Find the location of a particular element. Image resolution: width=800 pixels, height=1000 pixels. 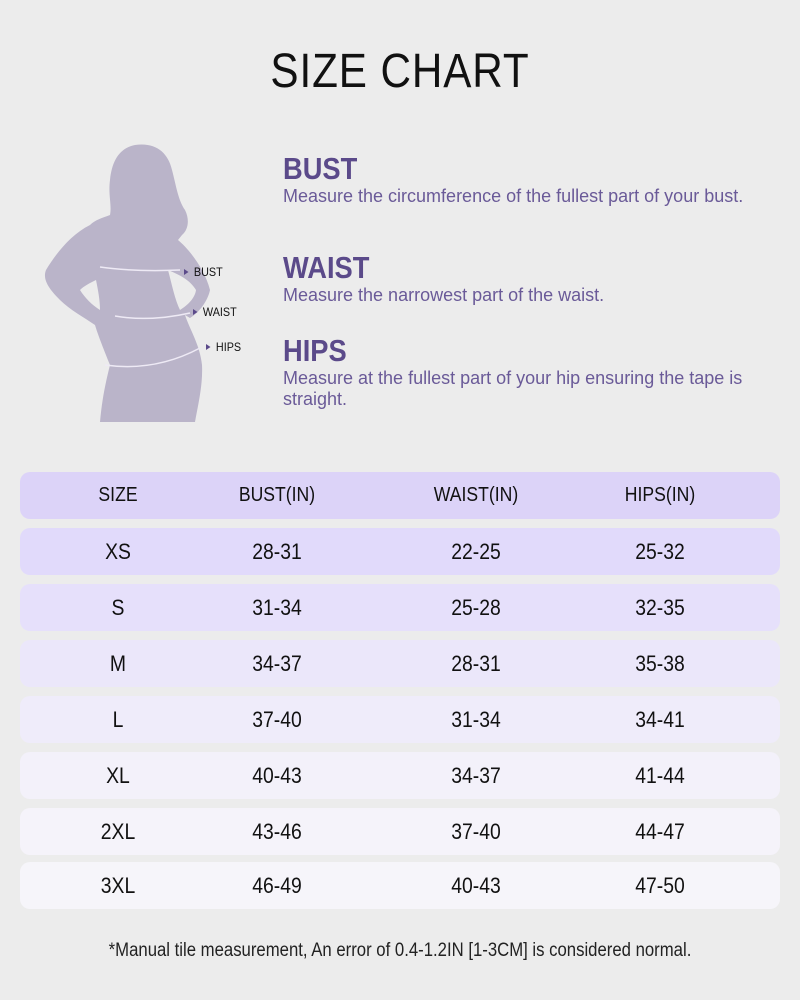

waist-text: Measure the narrowest part of the waist. is located at coordinates (444, 295).